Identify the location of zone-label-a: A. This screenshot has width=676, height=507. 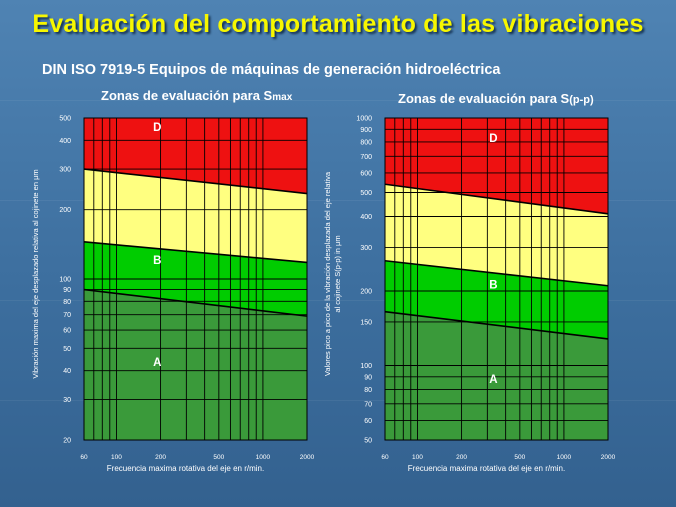
(157, 363).